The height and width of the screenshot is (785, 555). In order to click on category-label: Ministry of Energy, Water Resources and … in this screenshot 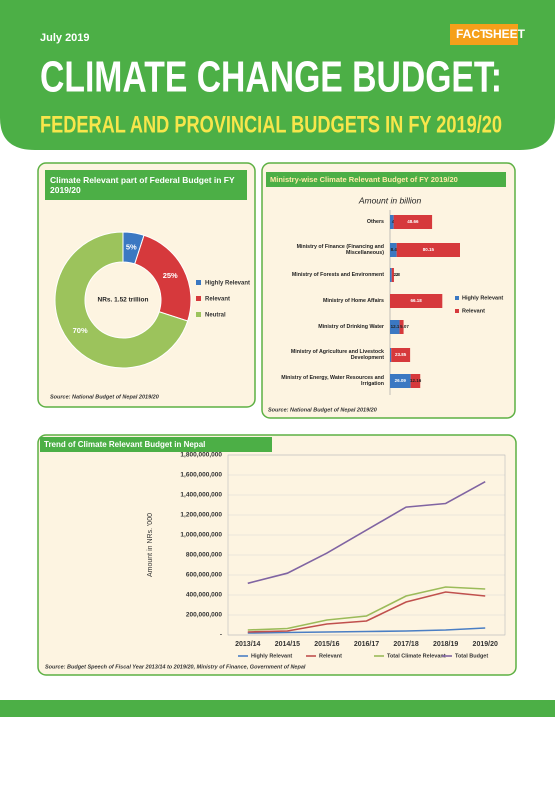, I will do `click(332, 380)`.